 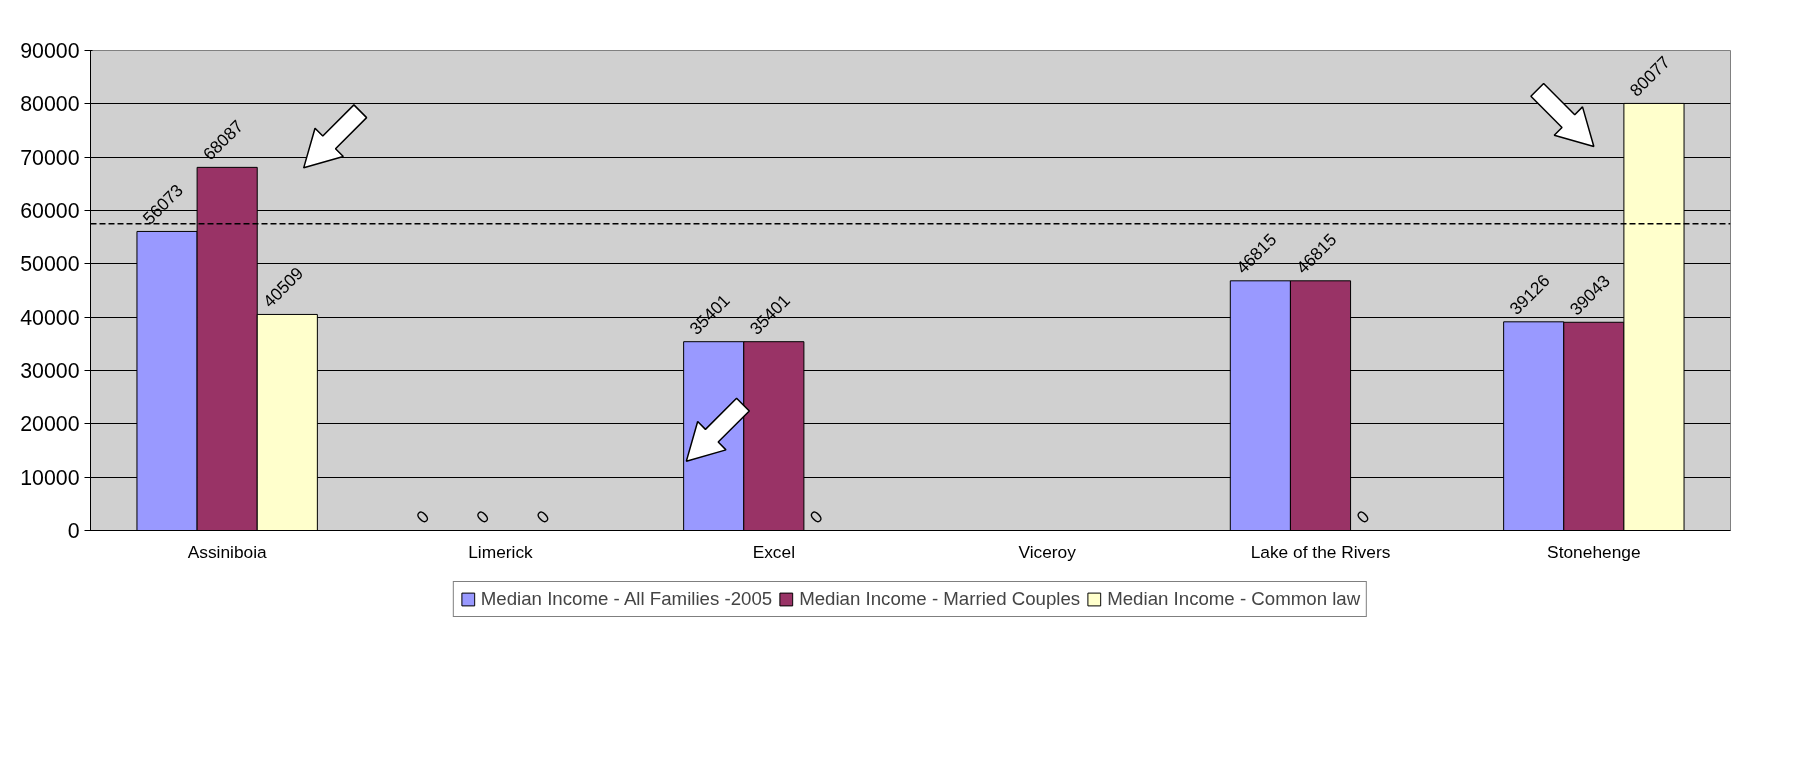 What do you see at coordinates (50, 264) in the screenshot?
I see `y-tick-label: 50000` at bounding box center [50, 264].